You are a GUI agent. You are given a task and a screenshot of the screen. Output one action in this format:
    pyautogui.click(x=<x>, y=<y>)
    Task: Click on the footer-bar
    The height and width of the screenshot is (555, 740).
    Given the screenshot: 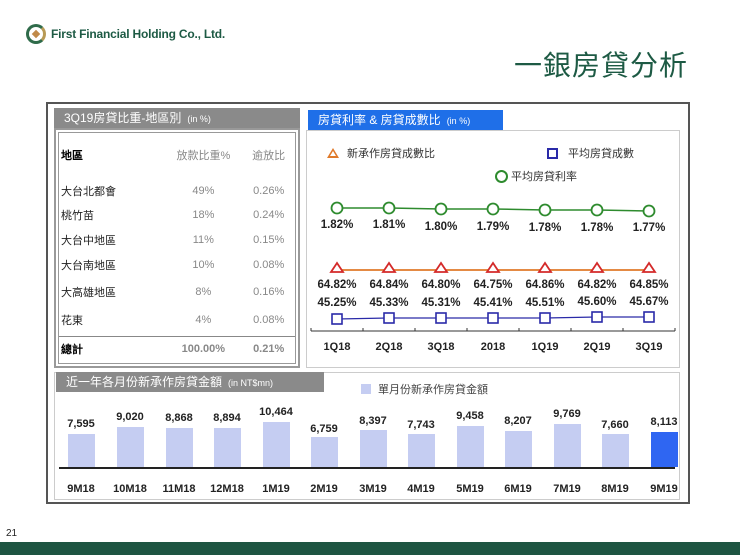 What is the action you would take?
    pyautogui.click(x=370, y=548)
    